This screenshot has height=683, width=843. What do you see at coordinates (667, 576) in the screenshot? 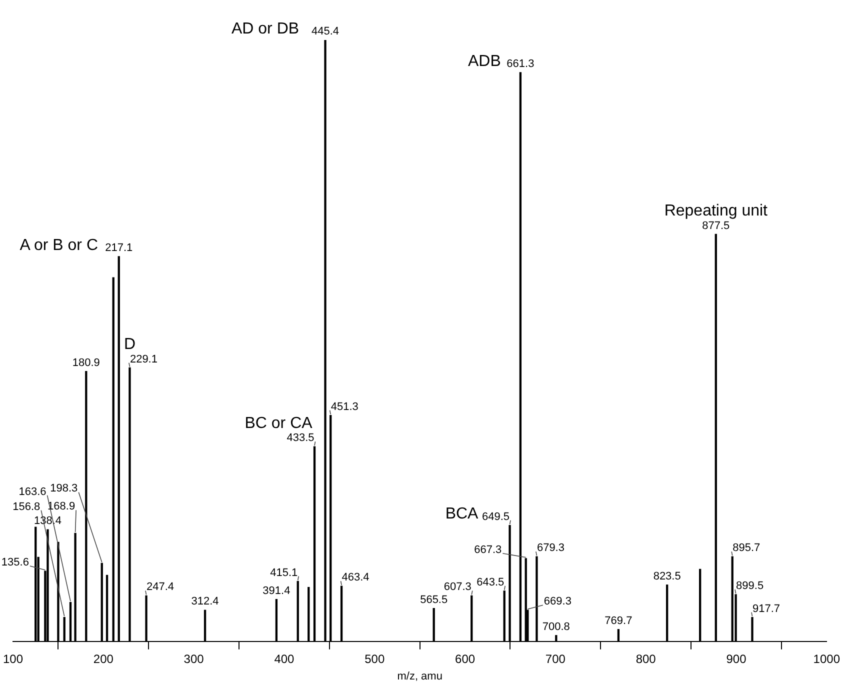
I see `annotation: 823.5` at bounding box center [667, 576].